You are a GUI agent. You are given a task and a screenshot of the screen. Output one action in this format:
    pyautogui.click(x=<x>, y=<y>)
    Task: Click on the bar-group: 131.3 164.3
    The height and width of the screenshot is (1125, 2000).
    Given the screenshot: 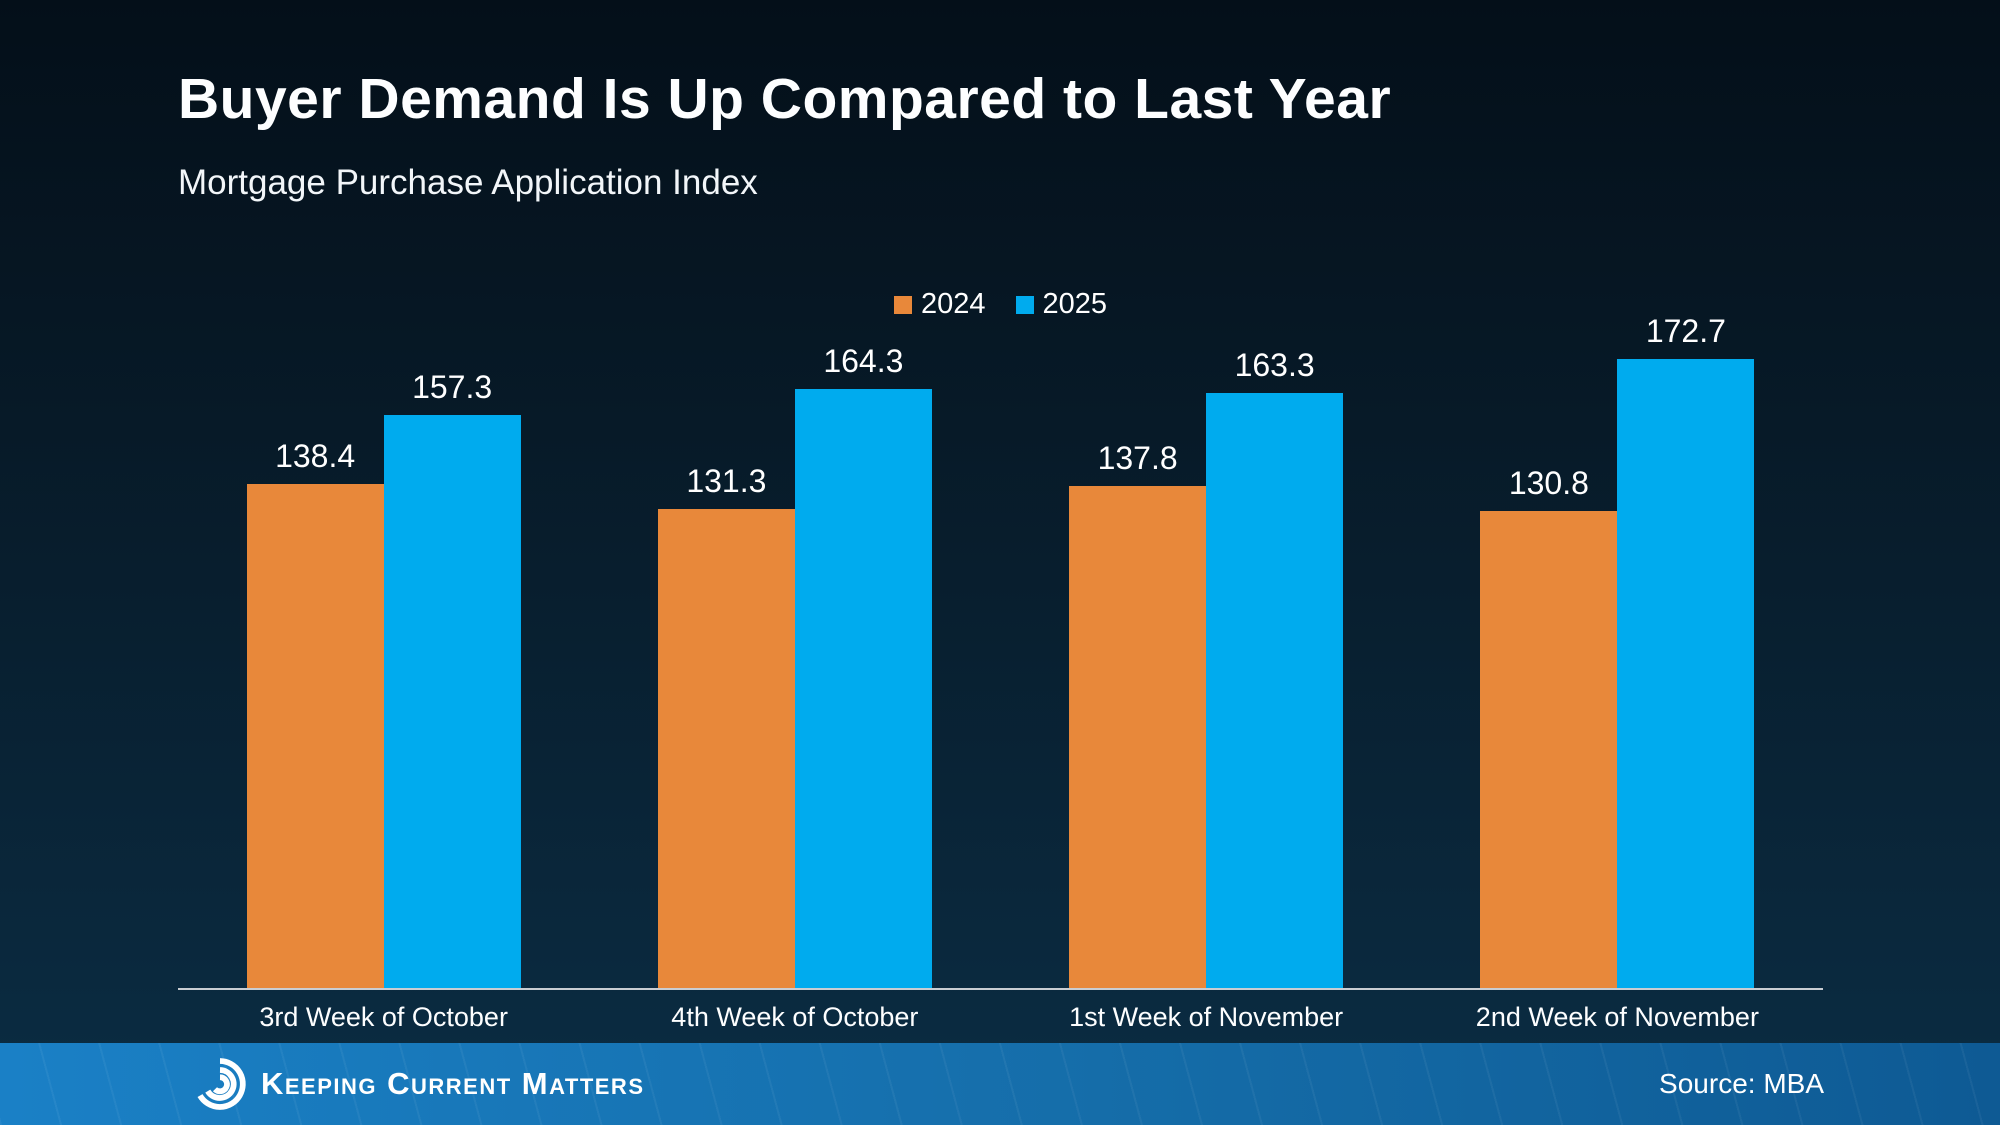 What is the action you would take?
    pyautogui.click(x=794, y=665)
    